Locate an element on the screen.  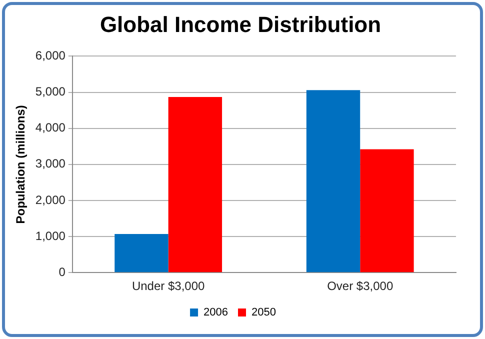
legend-label: 2006 is located at coordinates (216, 312).